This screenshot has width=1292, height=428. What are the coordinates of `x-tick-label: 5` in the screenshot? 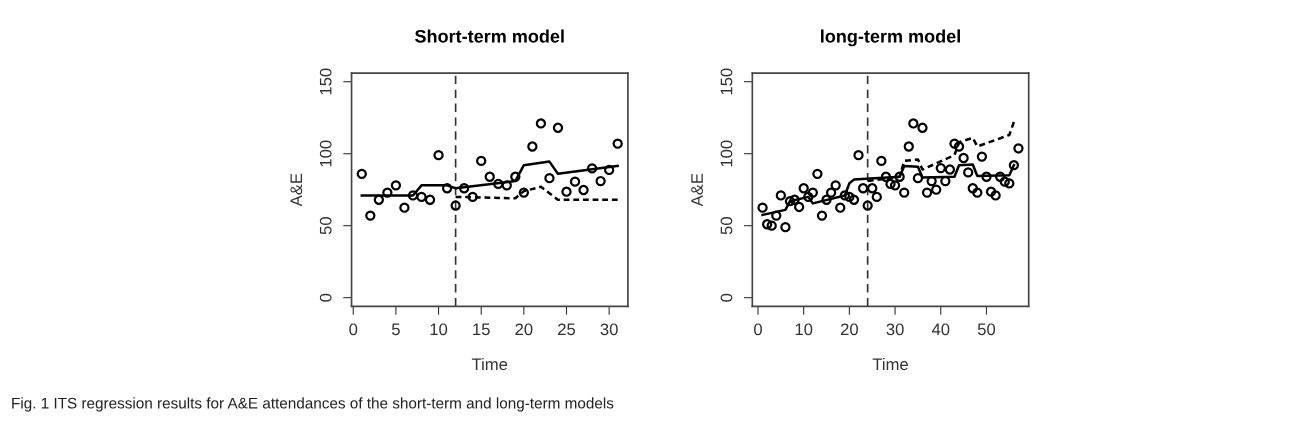 It's located at (395, 329).